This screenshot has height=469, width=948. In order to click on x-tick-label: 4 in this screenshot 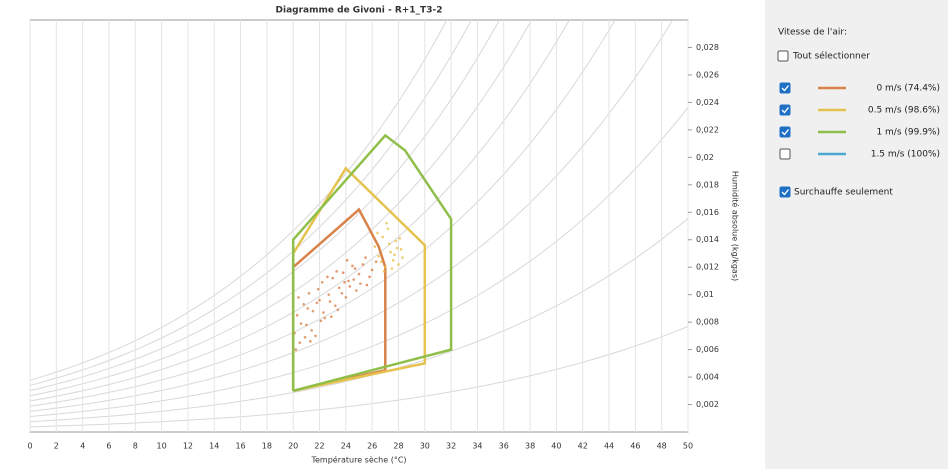, I will do `click(82, 446)`.